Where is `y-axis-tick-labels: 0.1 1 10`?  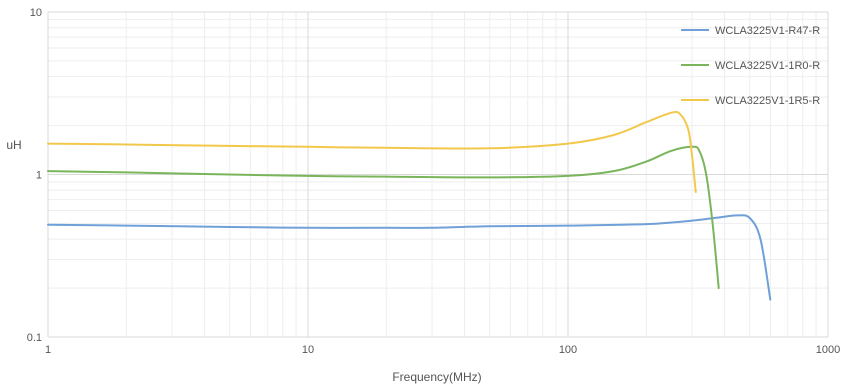 y-axis-tick-labels: 0.1 1 10 is located at coordinates (34, 175).